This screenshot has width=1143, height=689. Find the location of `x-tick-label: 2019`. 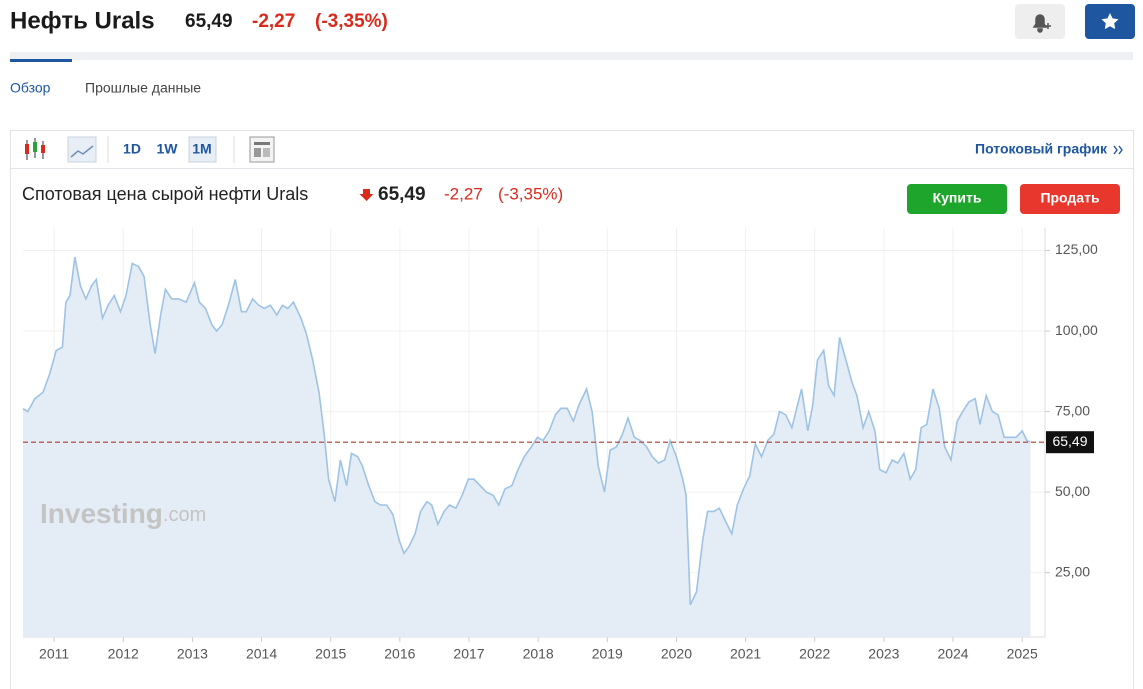

x-tick-label: 2019 is located at coordinates (607, 654).